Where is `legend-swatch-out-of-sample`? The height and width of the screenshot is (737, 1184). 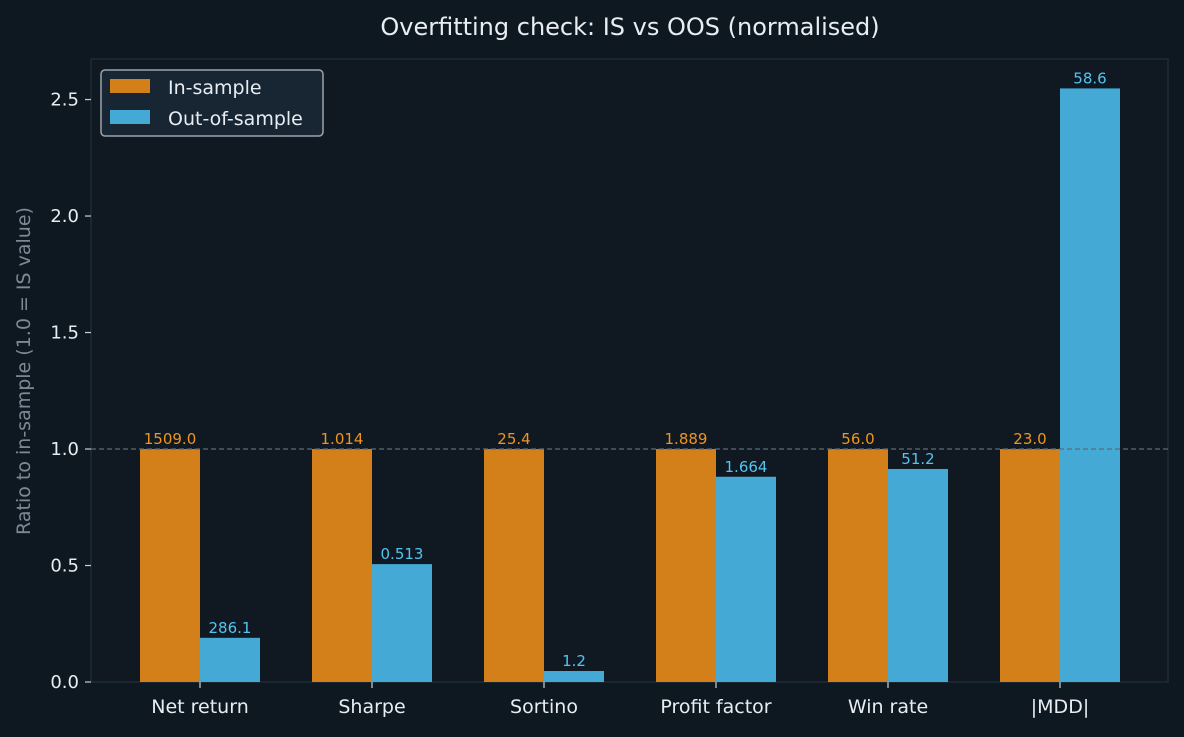 legend-swatch-out-of-sample is located at coordinates (130, 117).